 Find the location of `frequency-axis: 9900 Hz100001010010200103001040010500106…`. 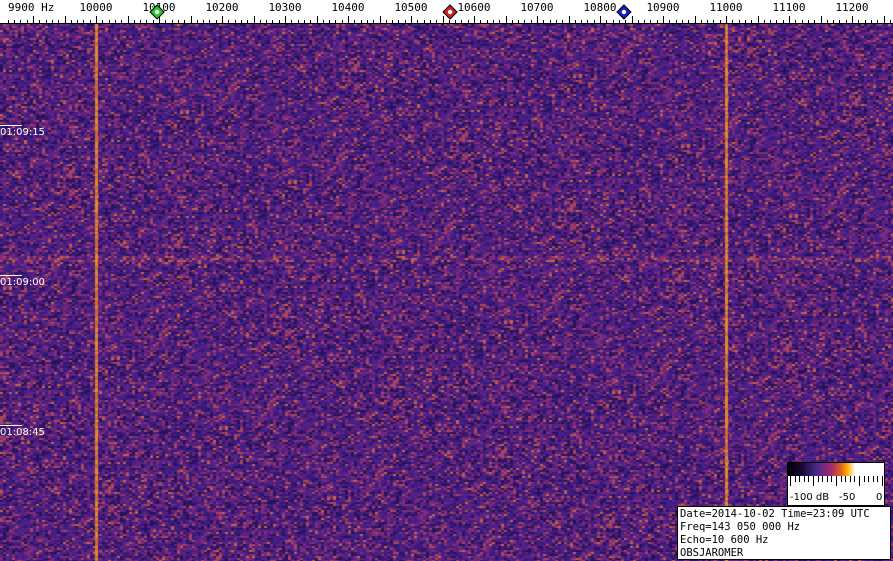

frequency-axis: 9900 Hz100001010010200103001040010500106… is located at coordinates (446, 12).